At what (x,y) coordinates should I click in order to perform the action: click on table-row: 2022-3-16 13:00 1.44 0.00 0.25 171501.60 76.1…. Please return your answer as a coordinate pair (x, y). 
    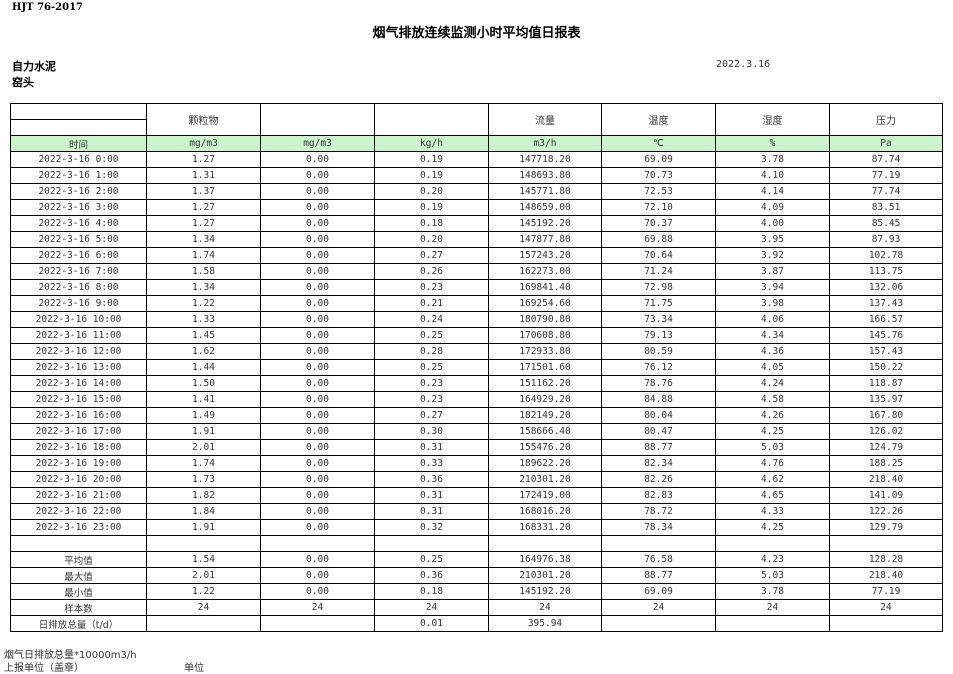
    Looking at the image, I should click on (476, 367).